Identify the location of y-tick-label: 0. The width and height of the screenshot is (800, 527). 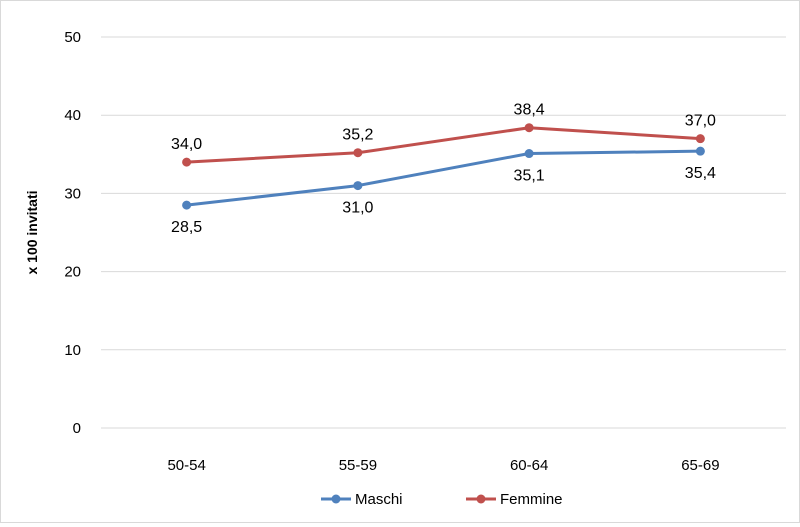
(77, 428).